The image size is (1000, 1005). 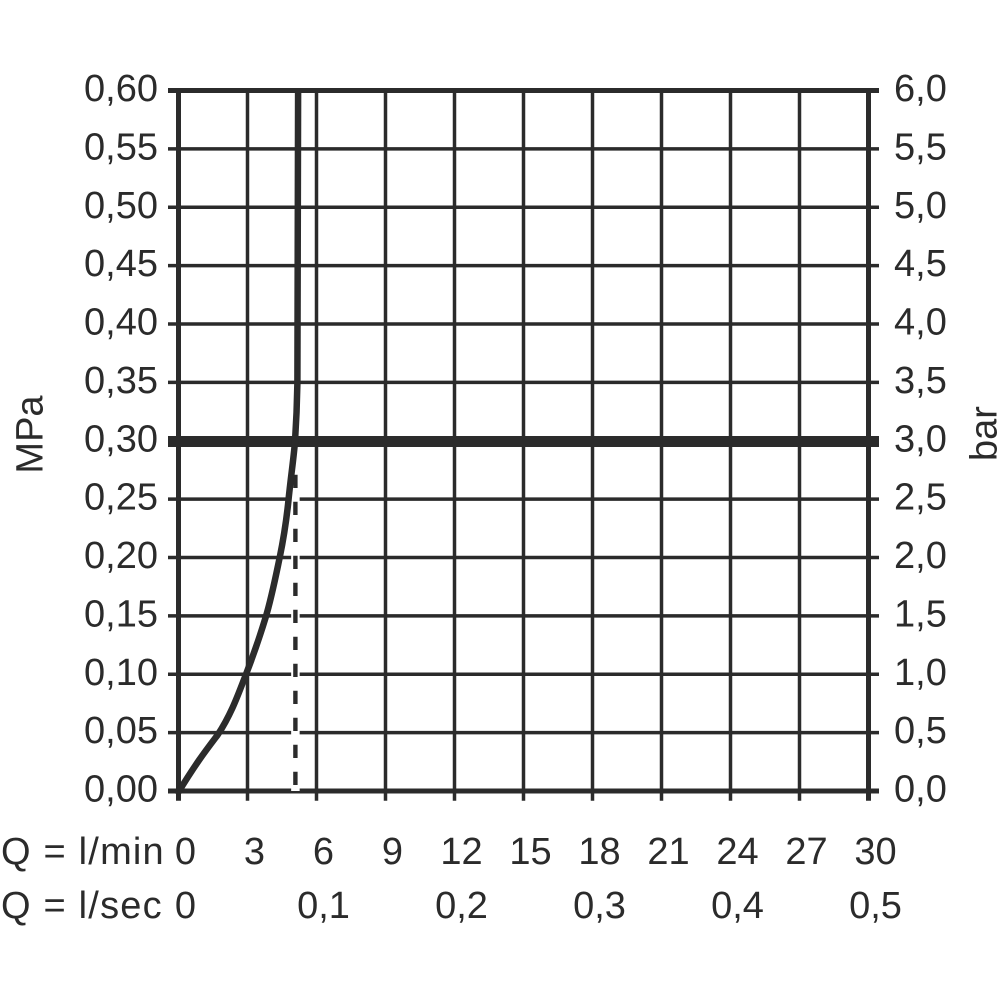 What do you see at coordinates (920, 323) in the screenshot?
I see `svg-text: 4,0` at bounding box center [920, 323].